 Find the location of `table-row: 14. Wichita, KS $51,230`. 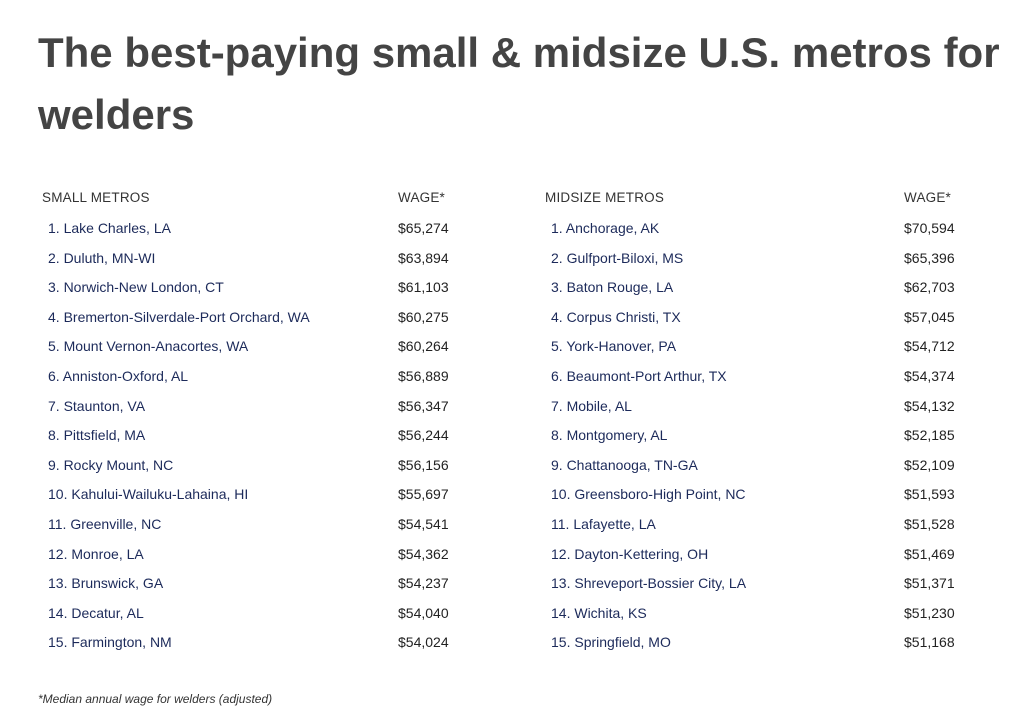

table-row: 14. Wichita, KS $51,230 is located at coordinates (751, 612).